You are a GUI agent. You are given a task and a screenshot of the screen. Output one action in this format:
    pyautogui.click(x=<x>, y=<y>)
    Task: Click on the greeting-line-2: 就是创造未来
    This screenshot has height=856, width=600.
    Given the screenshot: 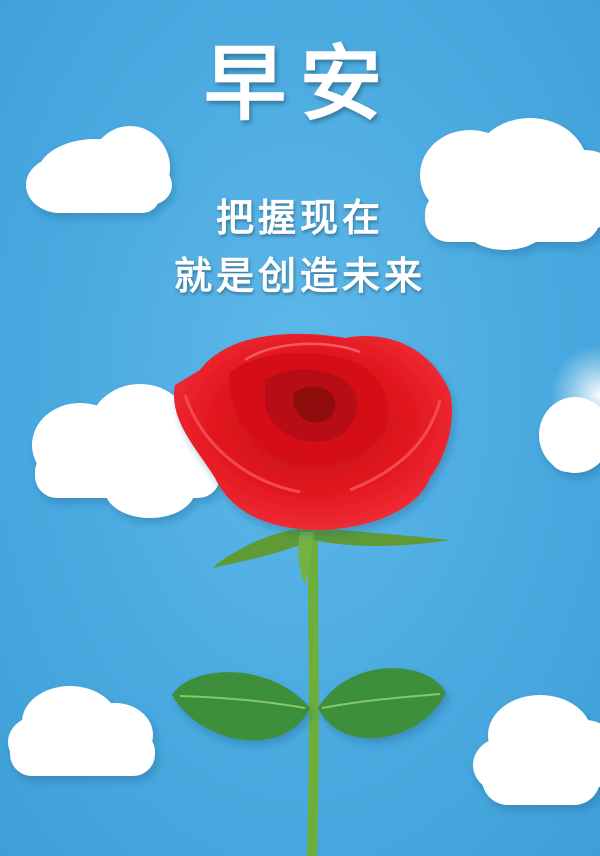 What is the action you would take?
    pyautogui.click(x=299, y=276)
    